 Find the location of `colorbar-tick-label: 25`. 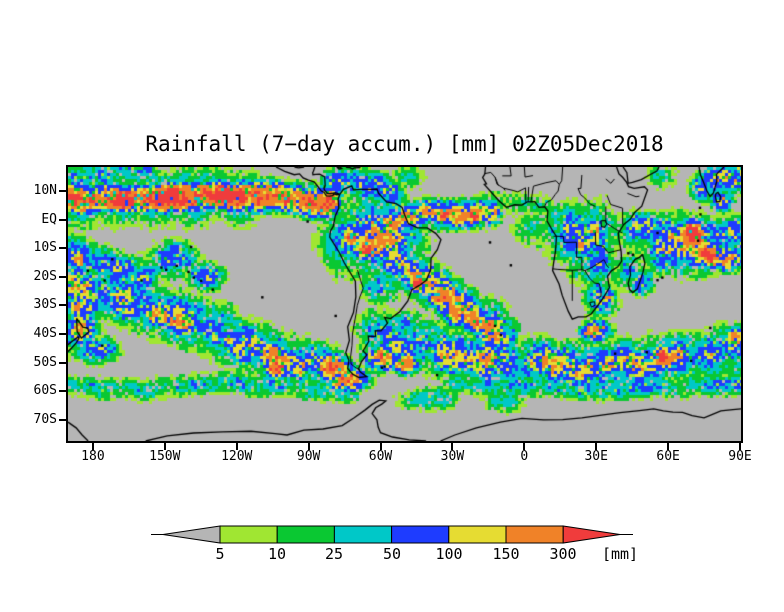

colorbar-tick-label: 25 is located at coordinates (334, 554).